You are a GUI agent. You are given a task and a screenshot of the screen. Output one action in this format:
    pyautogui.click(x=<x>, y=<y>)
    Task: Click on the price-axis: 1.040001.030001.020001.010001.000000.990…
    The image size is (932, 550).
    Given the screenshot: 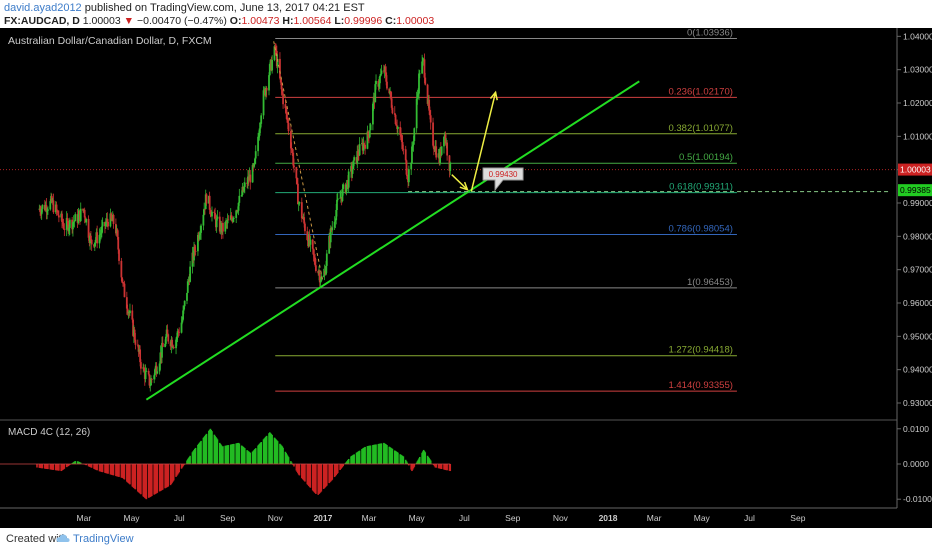 What is the action you would take?
    pyautogui.click(x=914, y=268)
    